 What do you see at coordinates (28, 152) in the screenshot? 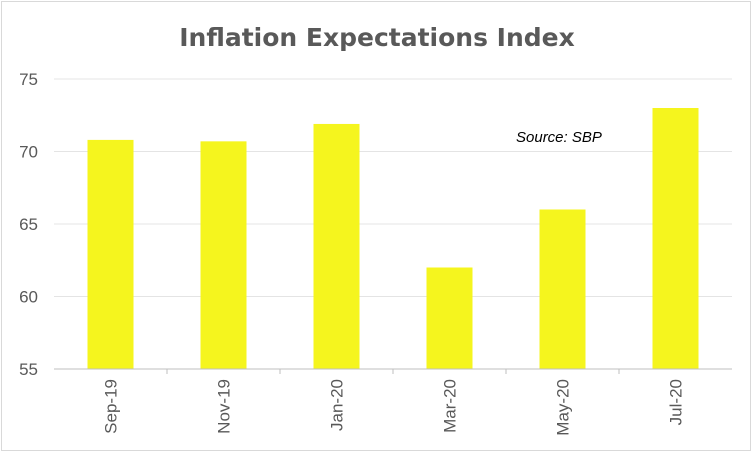
I see `y-tick-label: 70` at bounding box center [28, 152].